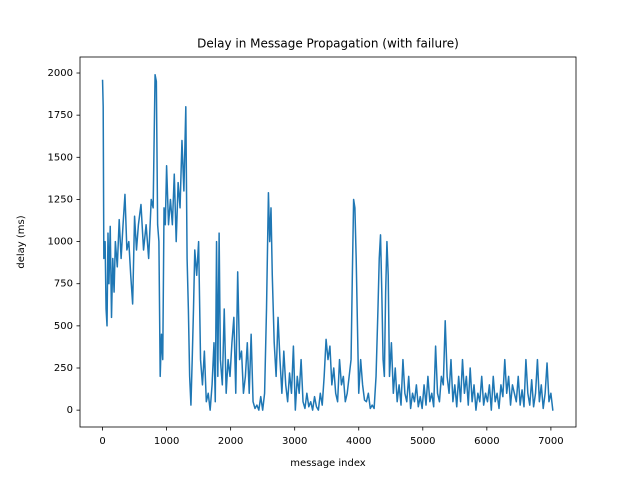  I want to click on y-tick-label: 1500, so click(60, 157).